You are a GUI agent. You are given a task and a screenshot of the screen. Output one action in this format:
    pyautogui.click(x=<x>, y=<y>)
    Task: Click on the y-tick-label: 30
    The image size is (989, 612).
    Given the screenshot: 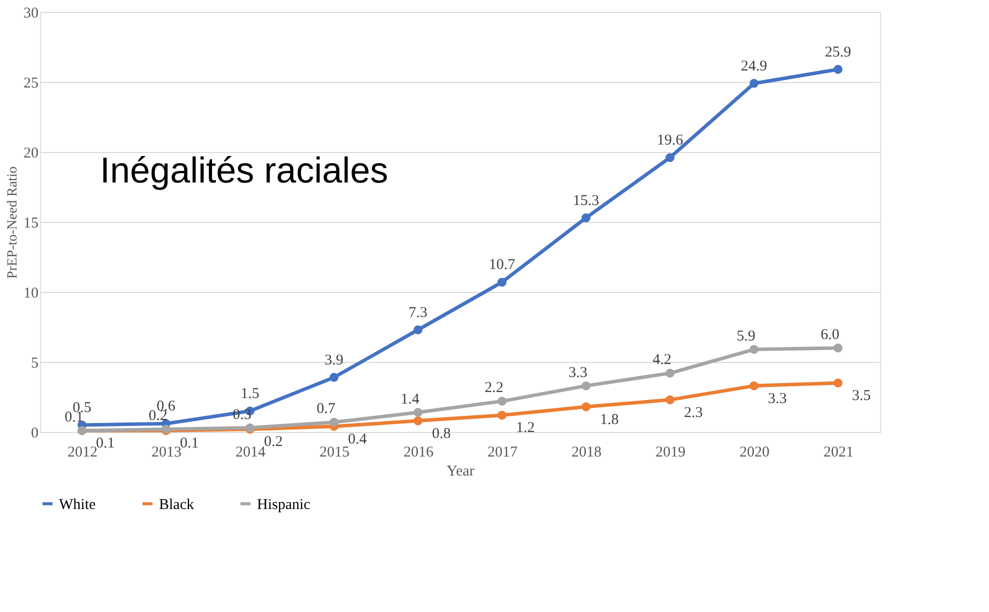 What is the action you would take?
    pyautogui.click(x=31, y=14)
    